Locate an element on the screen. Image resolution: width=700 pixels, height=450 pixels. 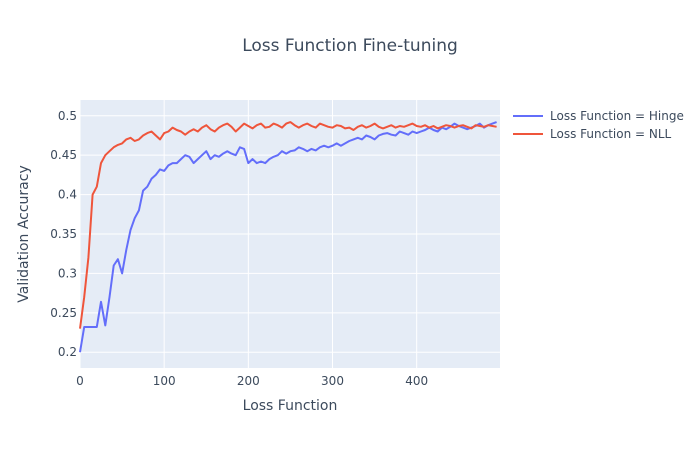
y-tick-label: 0.4 is located at coordinates (67, 195).